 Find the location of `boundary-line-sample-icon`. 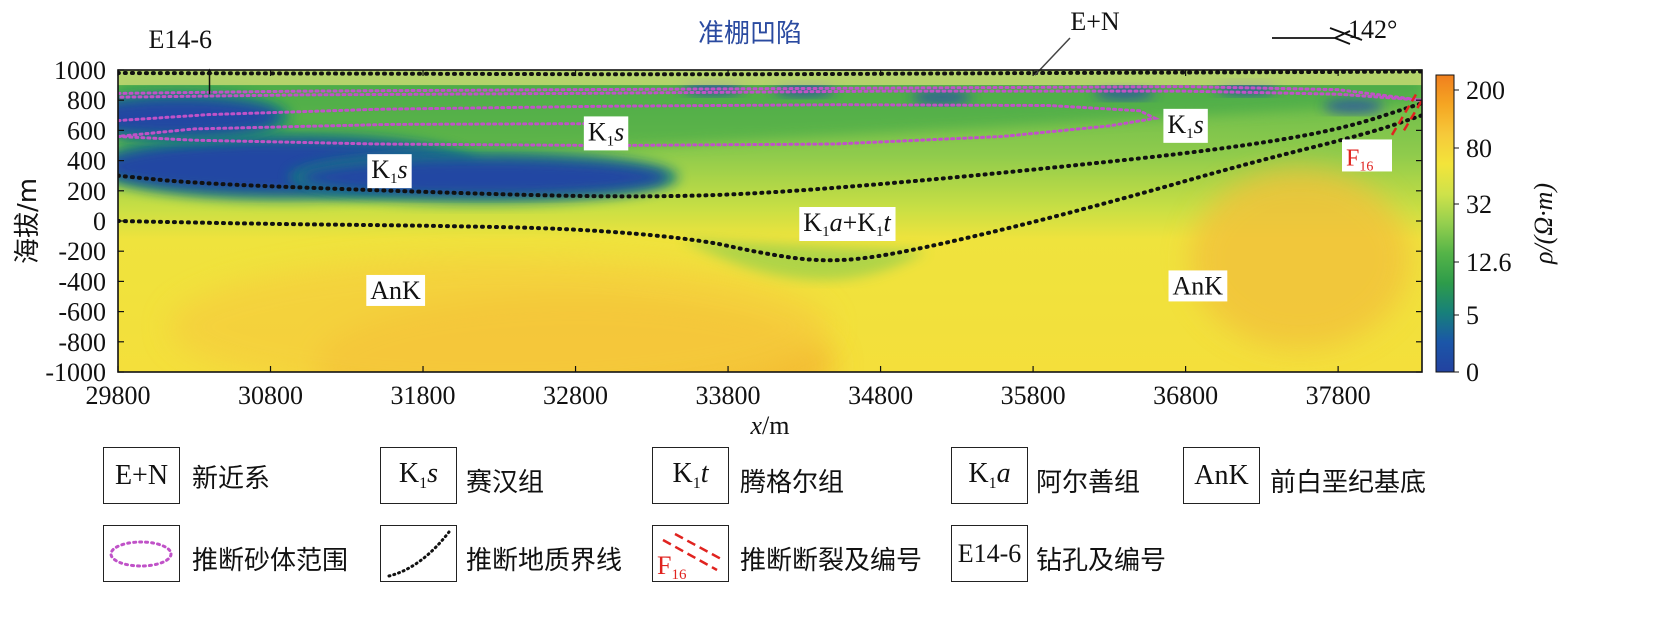

boundary-line-sample-icon is located at coordinates (419, 554).